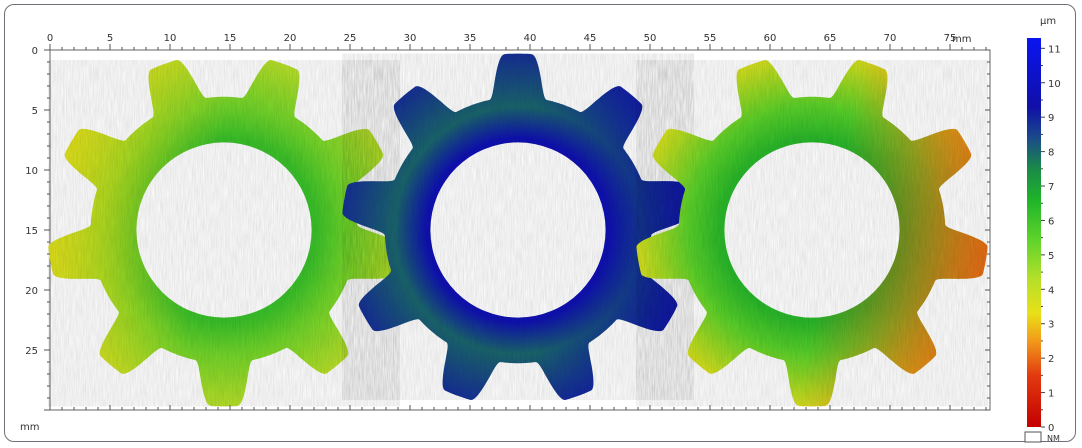 This screenshot has height=448, width=1082. What do you see at coordinates (31, 231) in the screenshot?
I see `y-tick-label: 15` at bounding box center [31, 231].